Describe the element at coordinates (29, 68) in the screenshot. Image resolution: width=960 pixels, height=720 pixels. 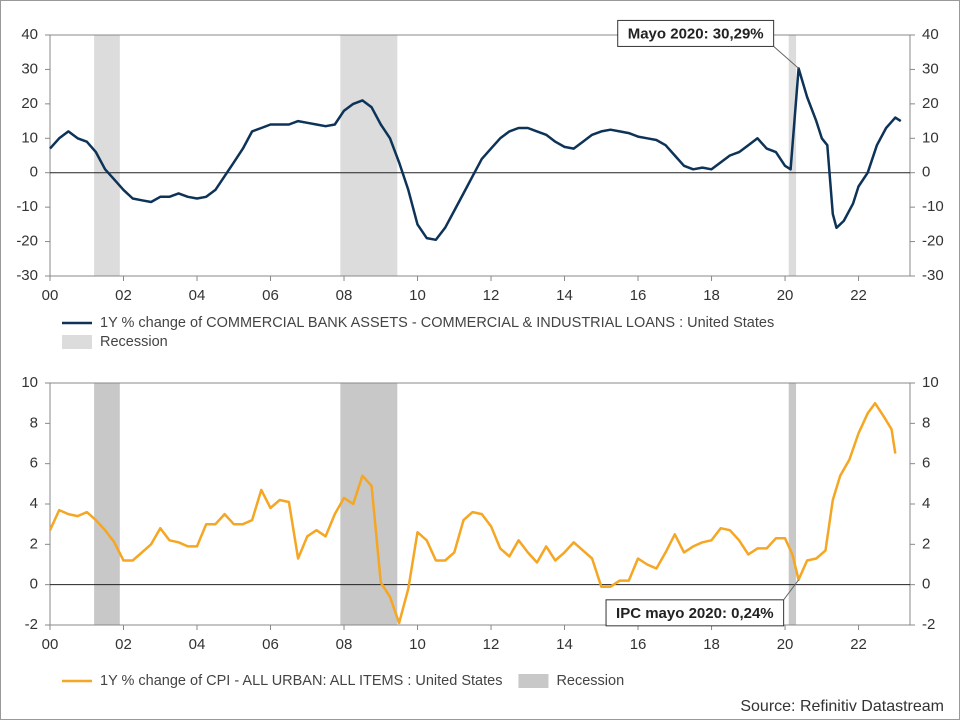
I see `y-tick-label: 30` at that location.